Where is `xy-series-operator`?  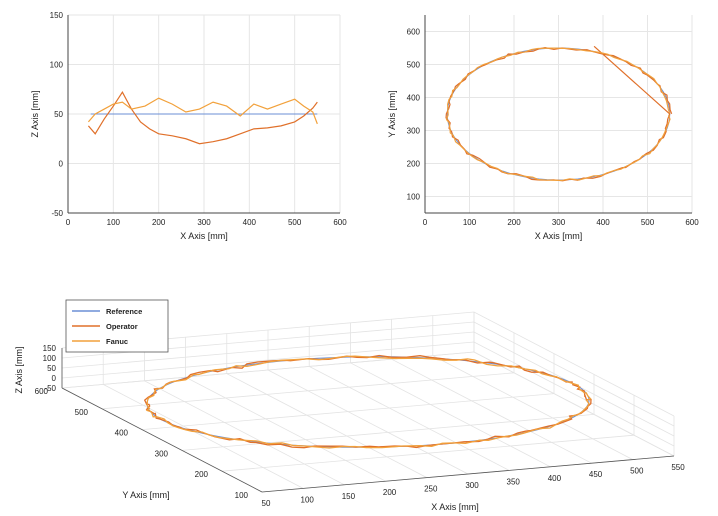 xy-series-operator is located at coordinates (559, 113).